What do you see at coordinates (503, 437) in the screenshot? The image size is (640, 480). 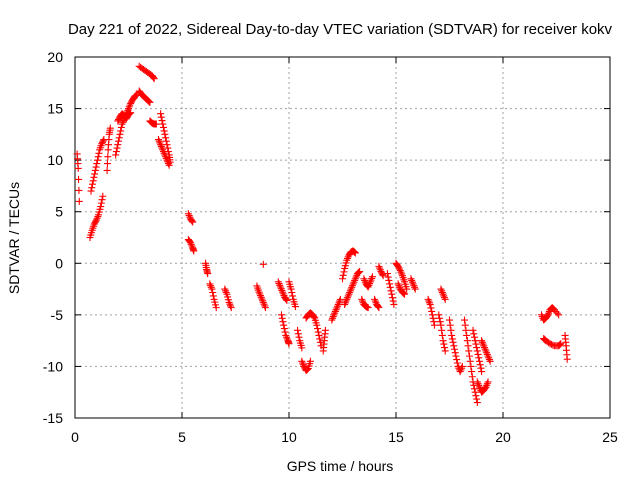 I see `x-tick-label: 20` at bounding box center [503, 437].